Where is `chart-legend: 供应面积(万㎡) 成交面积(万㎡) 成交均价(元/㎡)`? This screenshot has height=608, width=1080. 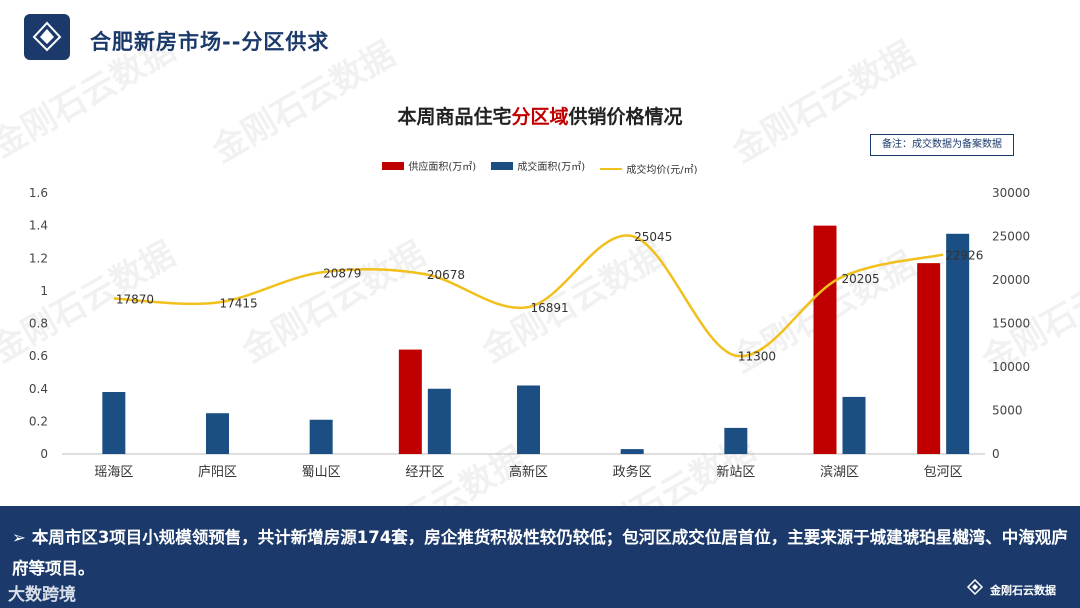
chart-legend: 供应面积(万㎡) 成交面积(万㎡) 成交均价(元/㎡) is located at coordinates (540, 167).